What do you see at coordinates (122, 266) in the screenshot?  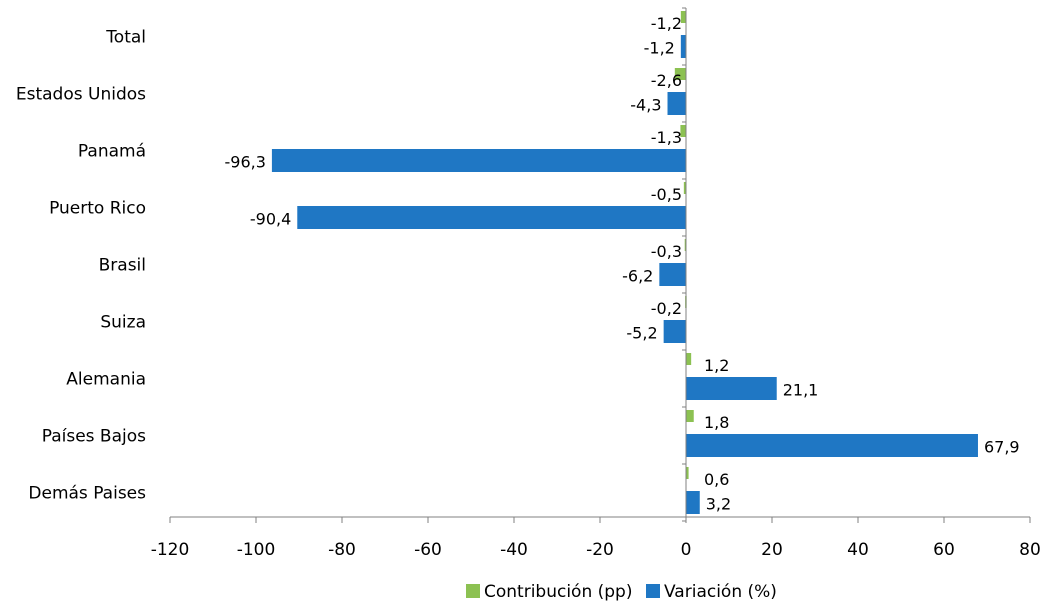 I see `category-label-brasil: Brasil` at bounding box center [122, 266].